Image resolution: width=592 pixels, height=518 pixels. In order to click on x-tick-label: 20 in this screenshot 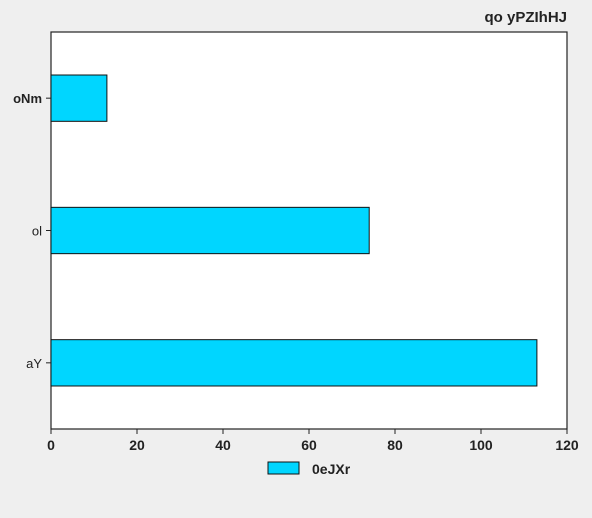, I will do `click(137, 445)`.